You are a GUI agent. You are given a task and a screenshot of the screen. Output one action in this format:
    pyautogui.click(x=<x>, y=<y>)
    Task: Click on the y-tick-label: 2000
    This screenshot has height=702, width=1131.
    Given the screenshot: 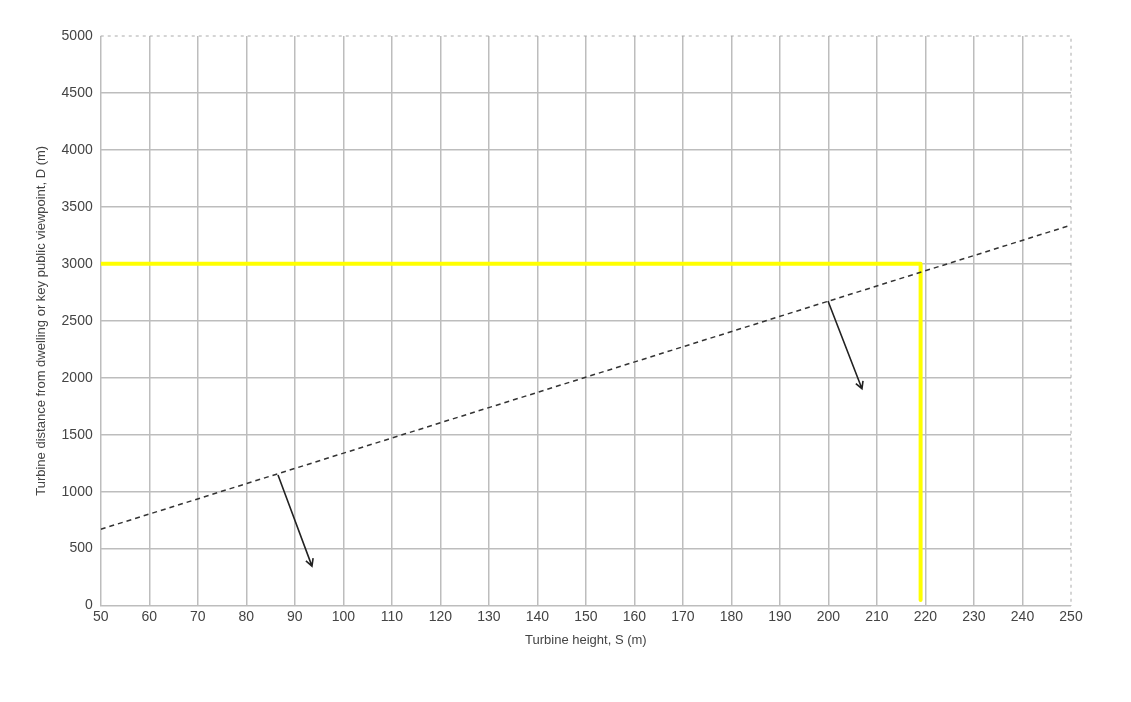 What is the action you would take?
    pyautogui.click(x=77, y=376)
    